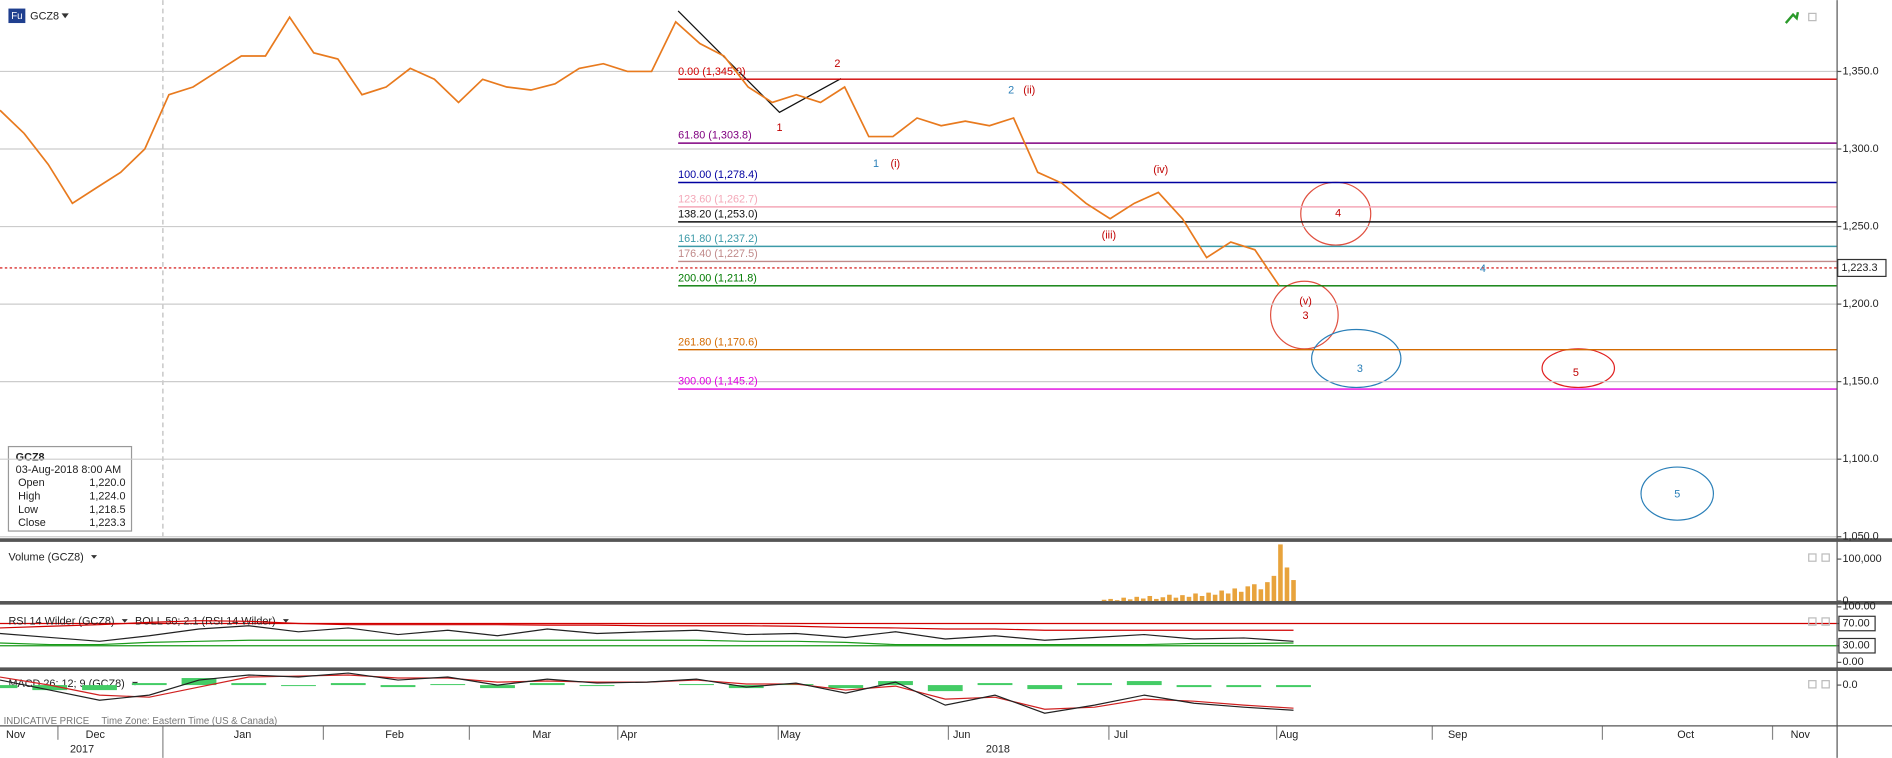 The image size is (1892, 758). What do you see at coordinates (961, 735) in the screenshot?
I see `x-tick-label: Jun` at bounding box center [961, 735].